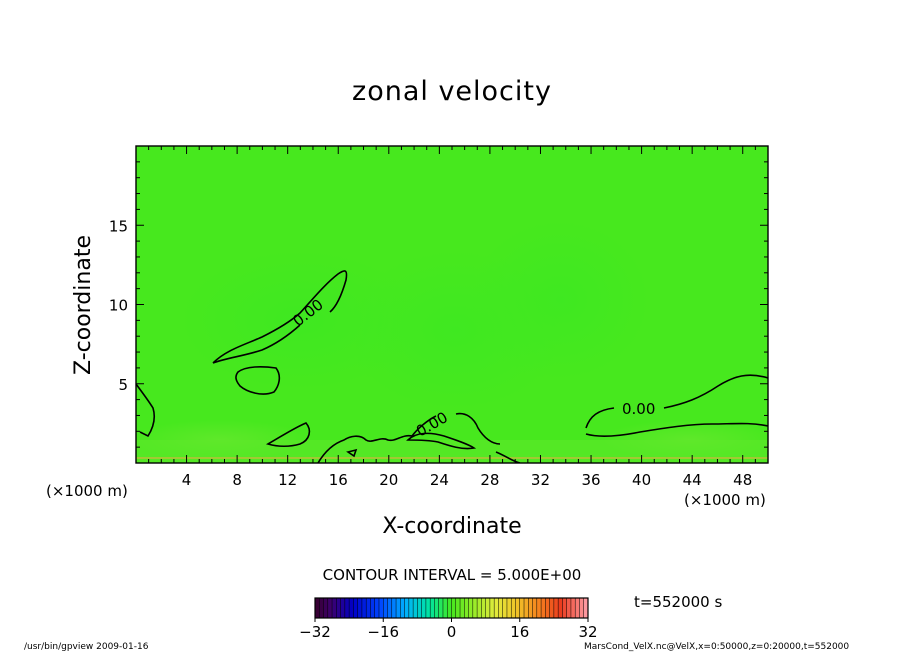 Image resolution: width=904 pixels, height=654 pixels. Describe the element at coordinates (439, 480) in the screenshot. I see `x-tick-label: 24` at that location.